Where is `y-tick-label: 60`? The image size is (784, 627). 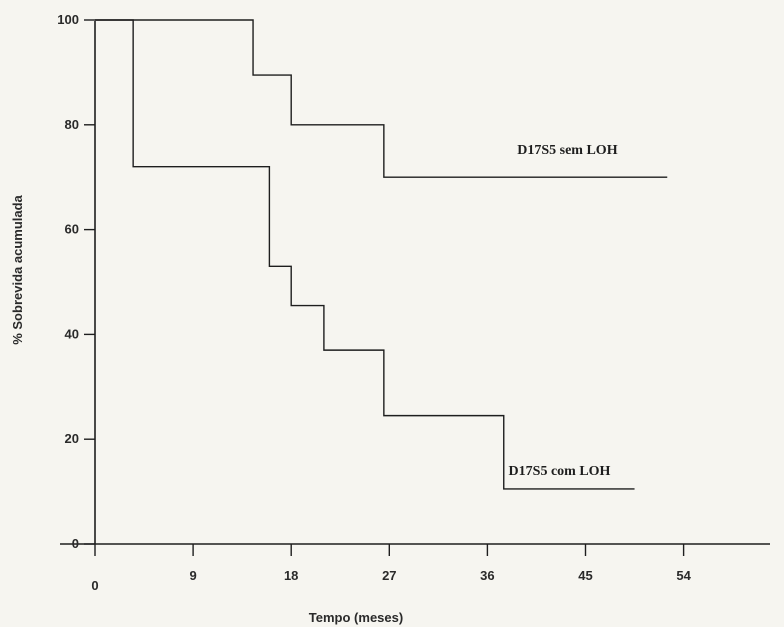 y-tick-label: 60 is located at coordinates (72, 229).